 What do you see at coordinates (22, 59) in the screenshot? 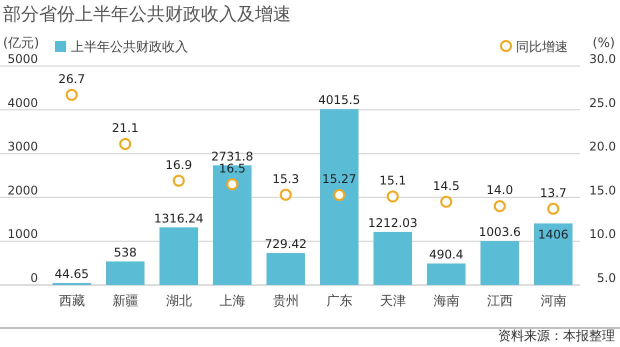
I see `y-tick-label: 5000` at bounding box center [22, 59].